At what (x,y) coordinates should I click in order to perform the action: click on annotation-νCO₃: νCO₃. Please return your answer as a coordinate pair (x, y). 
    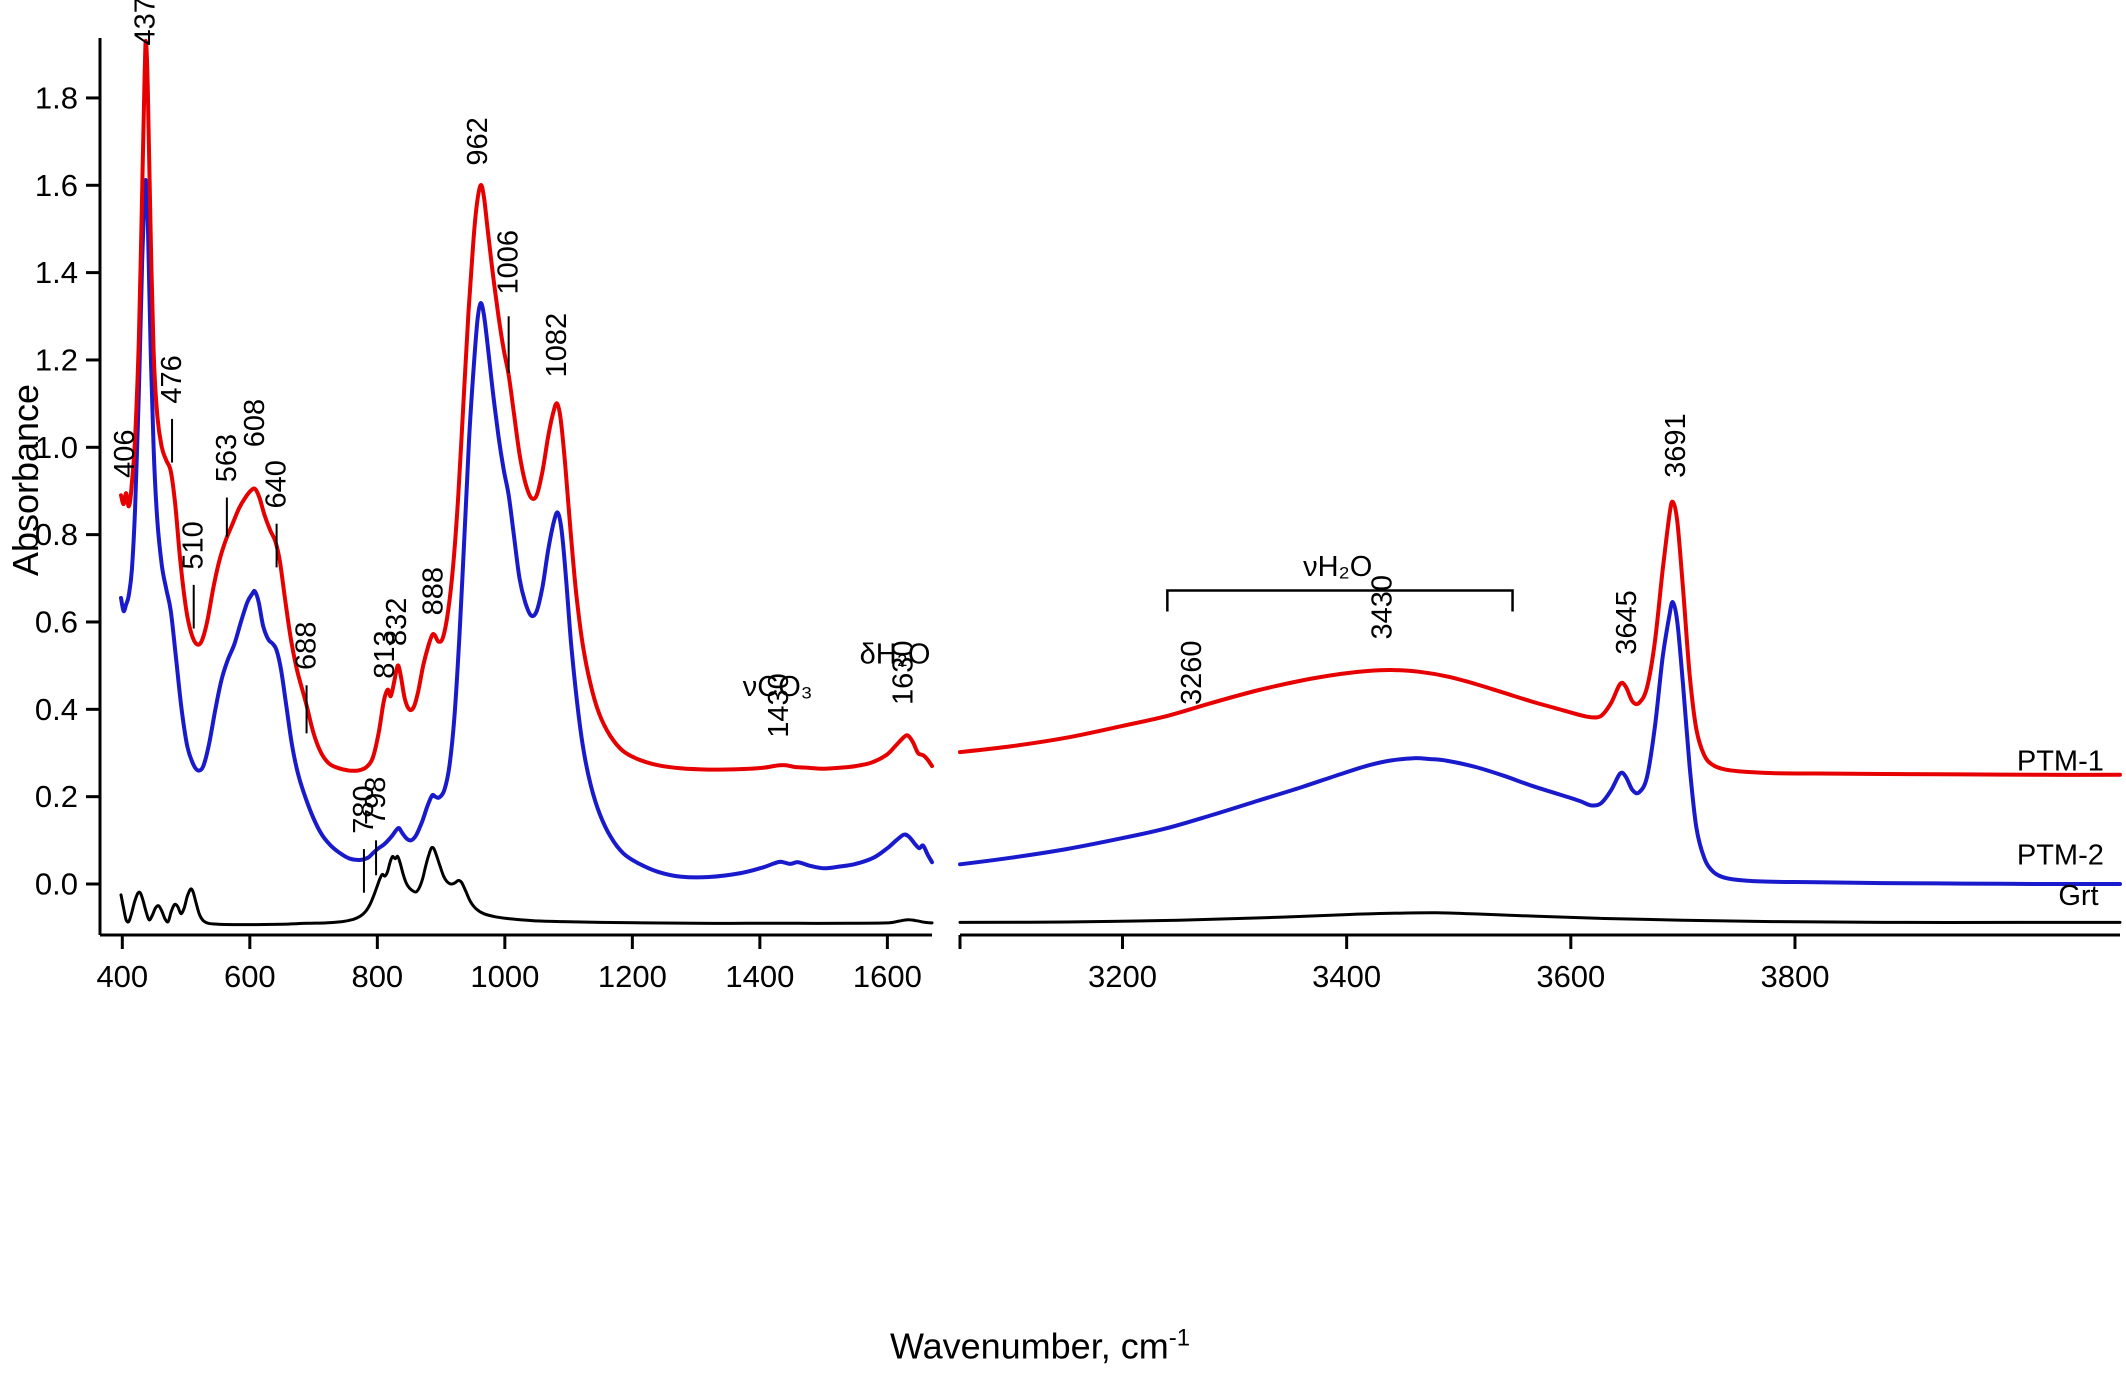
    Looking at the image, I should click on (778, 687).